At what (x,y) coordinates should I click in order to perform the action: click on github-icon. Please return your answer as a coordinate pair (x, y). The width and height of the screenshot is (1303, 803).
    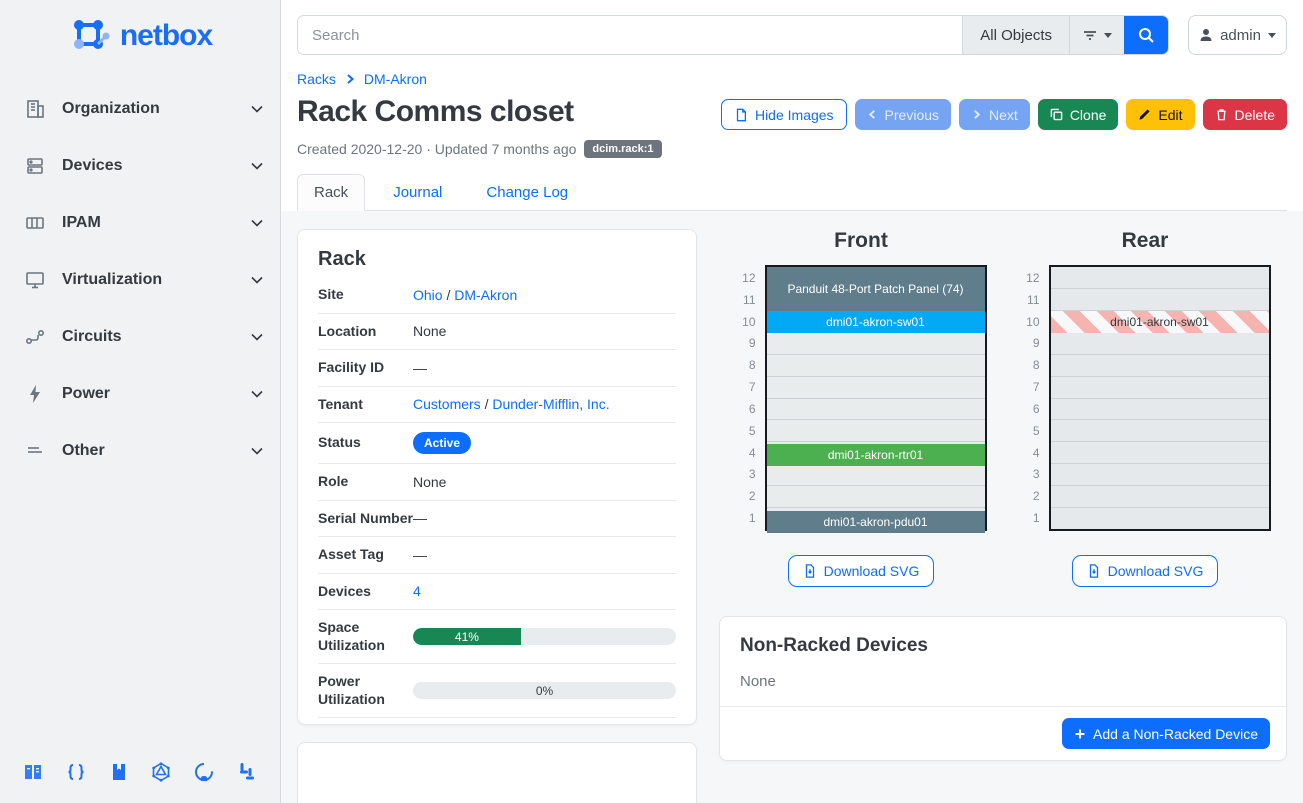
    Looking at the image, I should click on (204, 772).